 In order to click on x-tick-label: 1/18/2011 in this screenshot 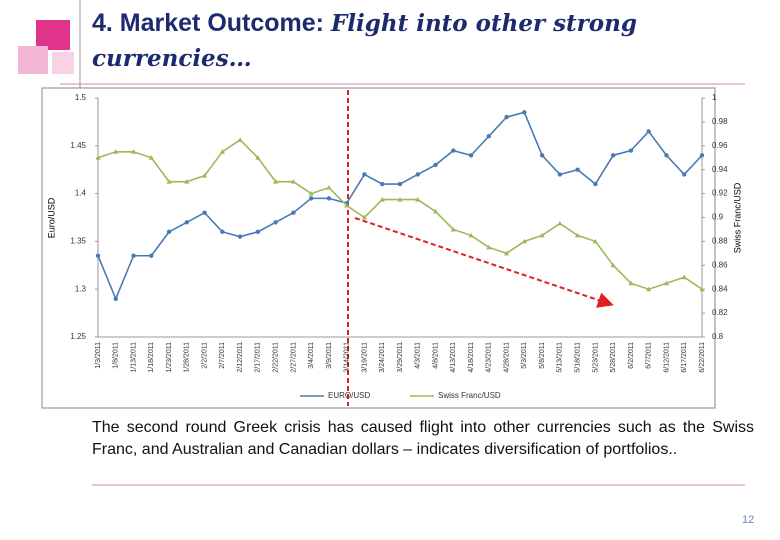, I will do `click(151, 357)`.